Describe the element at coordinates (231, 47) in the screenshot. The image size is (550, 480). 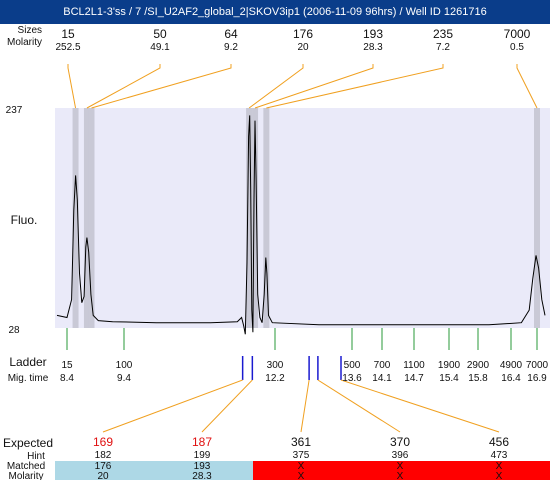
I see `peak-molarity-label: 9.2` at that location.